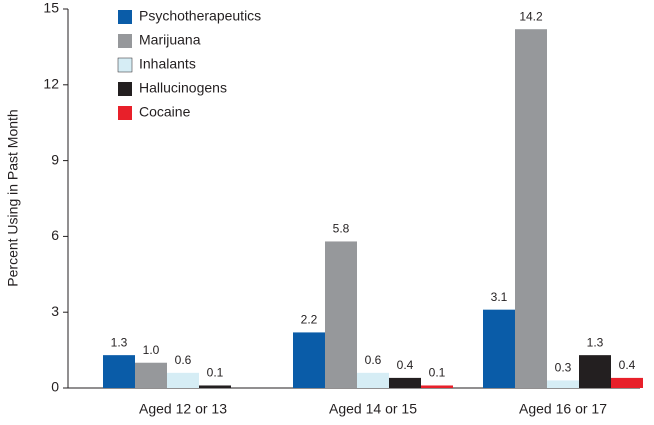 The width and height of the screenshot is (654, 425). I want to click on legend-label: Marijuana, so click(170, 40).